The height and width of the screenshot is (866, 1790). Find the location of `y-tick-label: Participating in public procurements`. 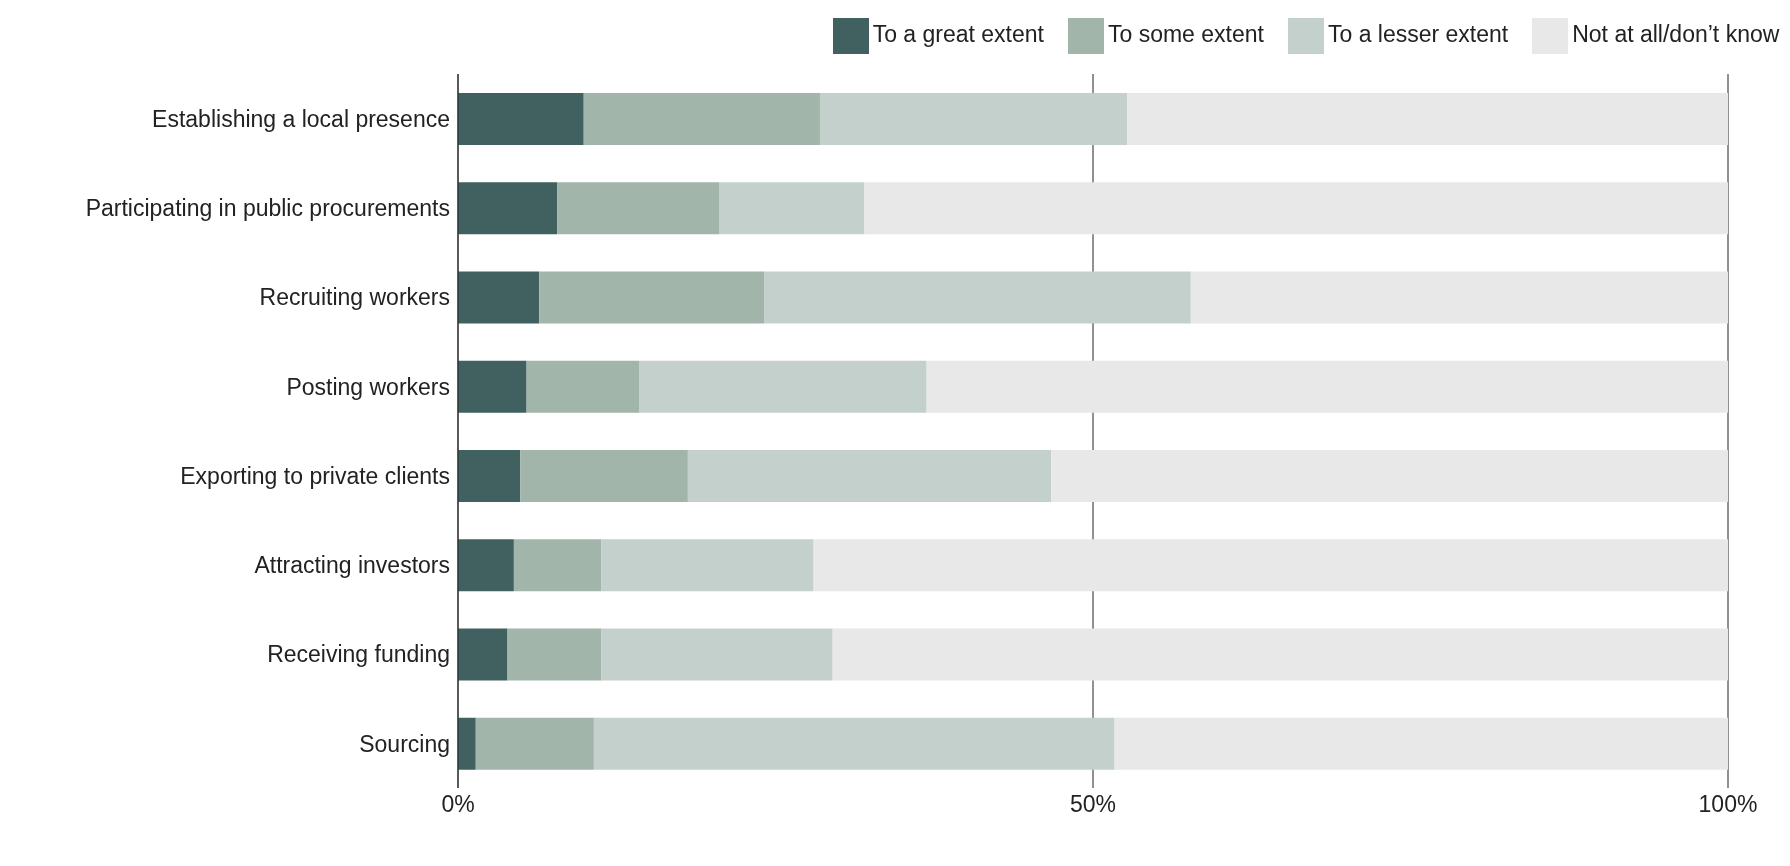

y-tick-label: Participating in public procurements is located at coordinates (267, 208).